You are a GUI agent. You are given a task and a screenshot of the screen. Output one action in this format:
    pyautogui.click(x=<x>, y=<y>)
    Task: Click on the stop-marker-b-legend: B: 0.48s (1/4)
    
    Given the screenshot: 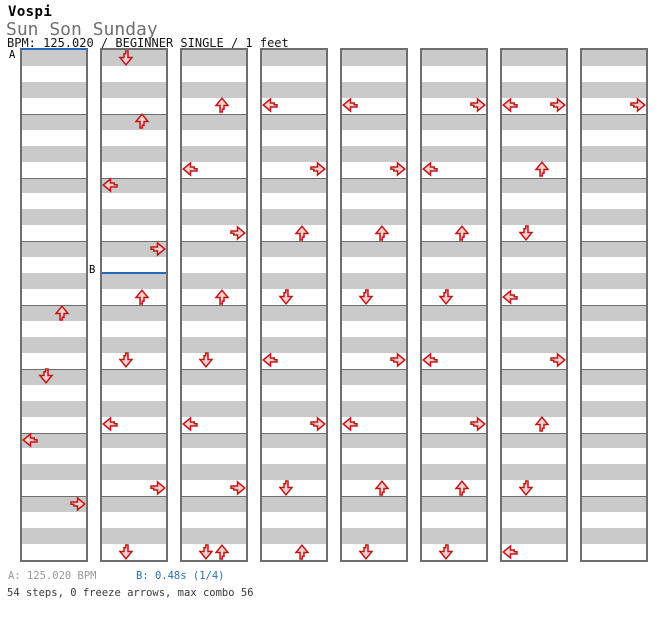 What is the action you would take?
    pyautogui.click(x=180, y=576)
    